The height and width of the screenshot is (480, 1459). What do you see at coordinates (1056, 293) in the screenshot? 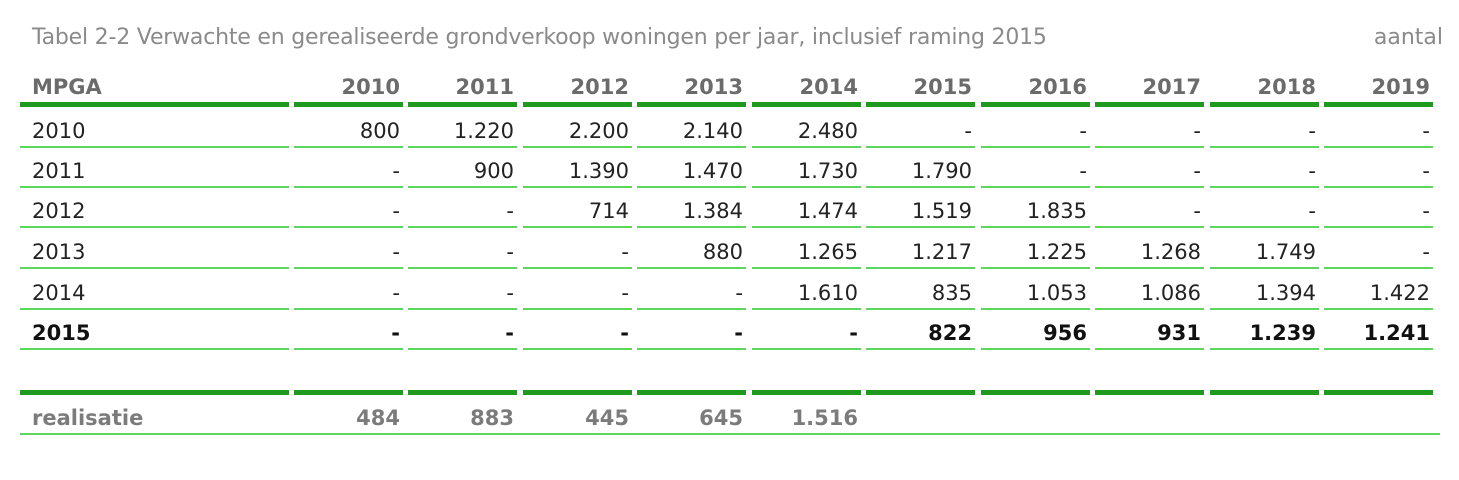
I see `value-cell: 1.053` at bounding box center [1056, 293].